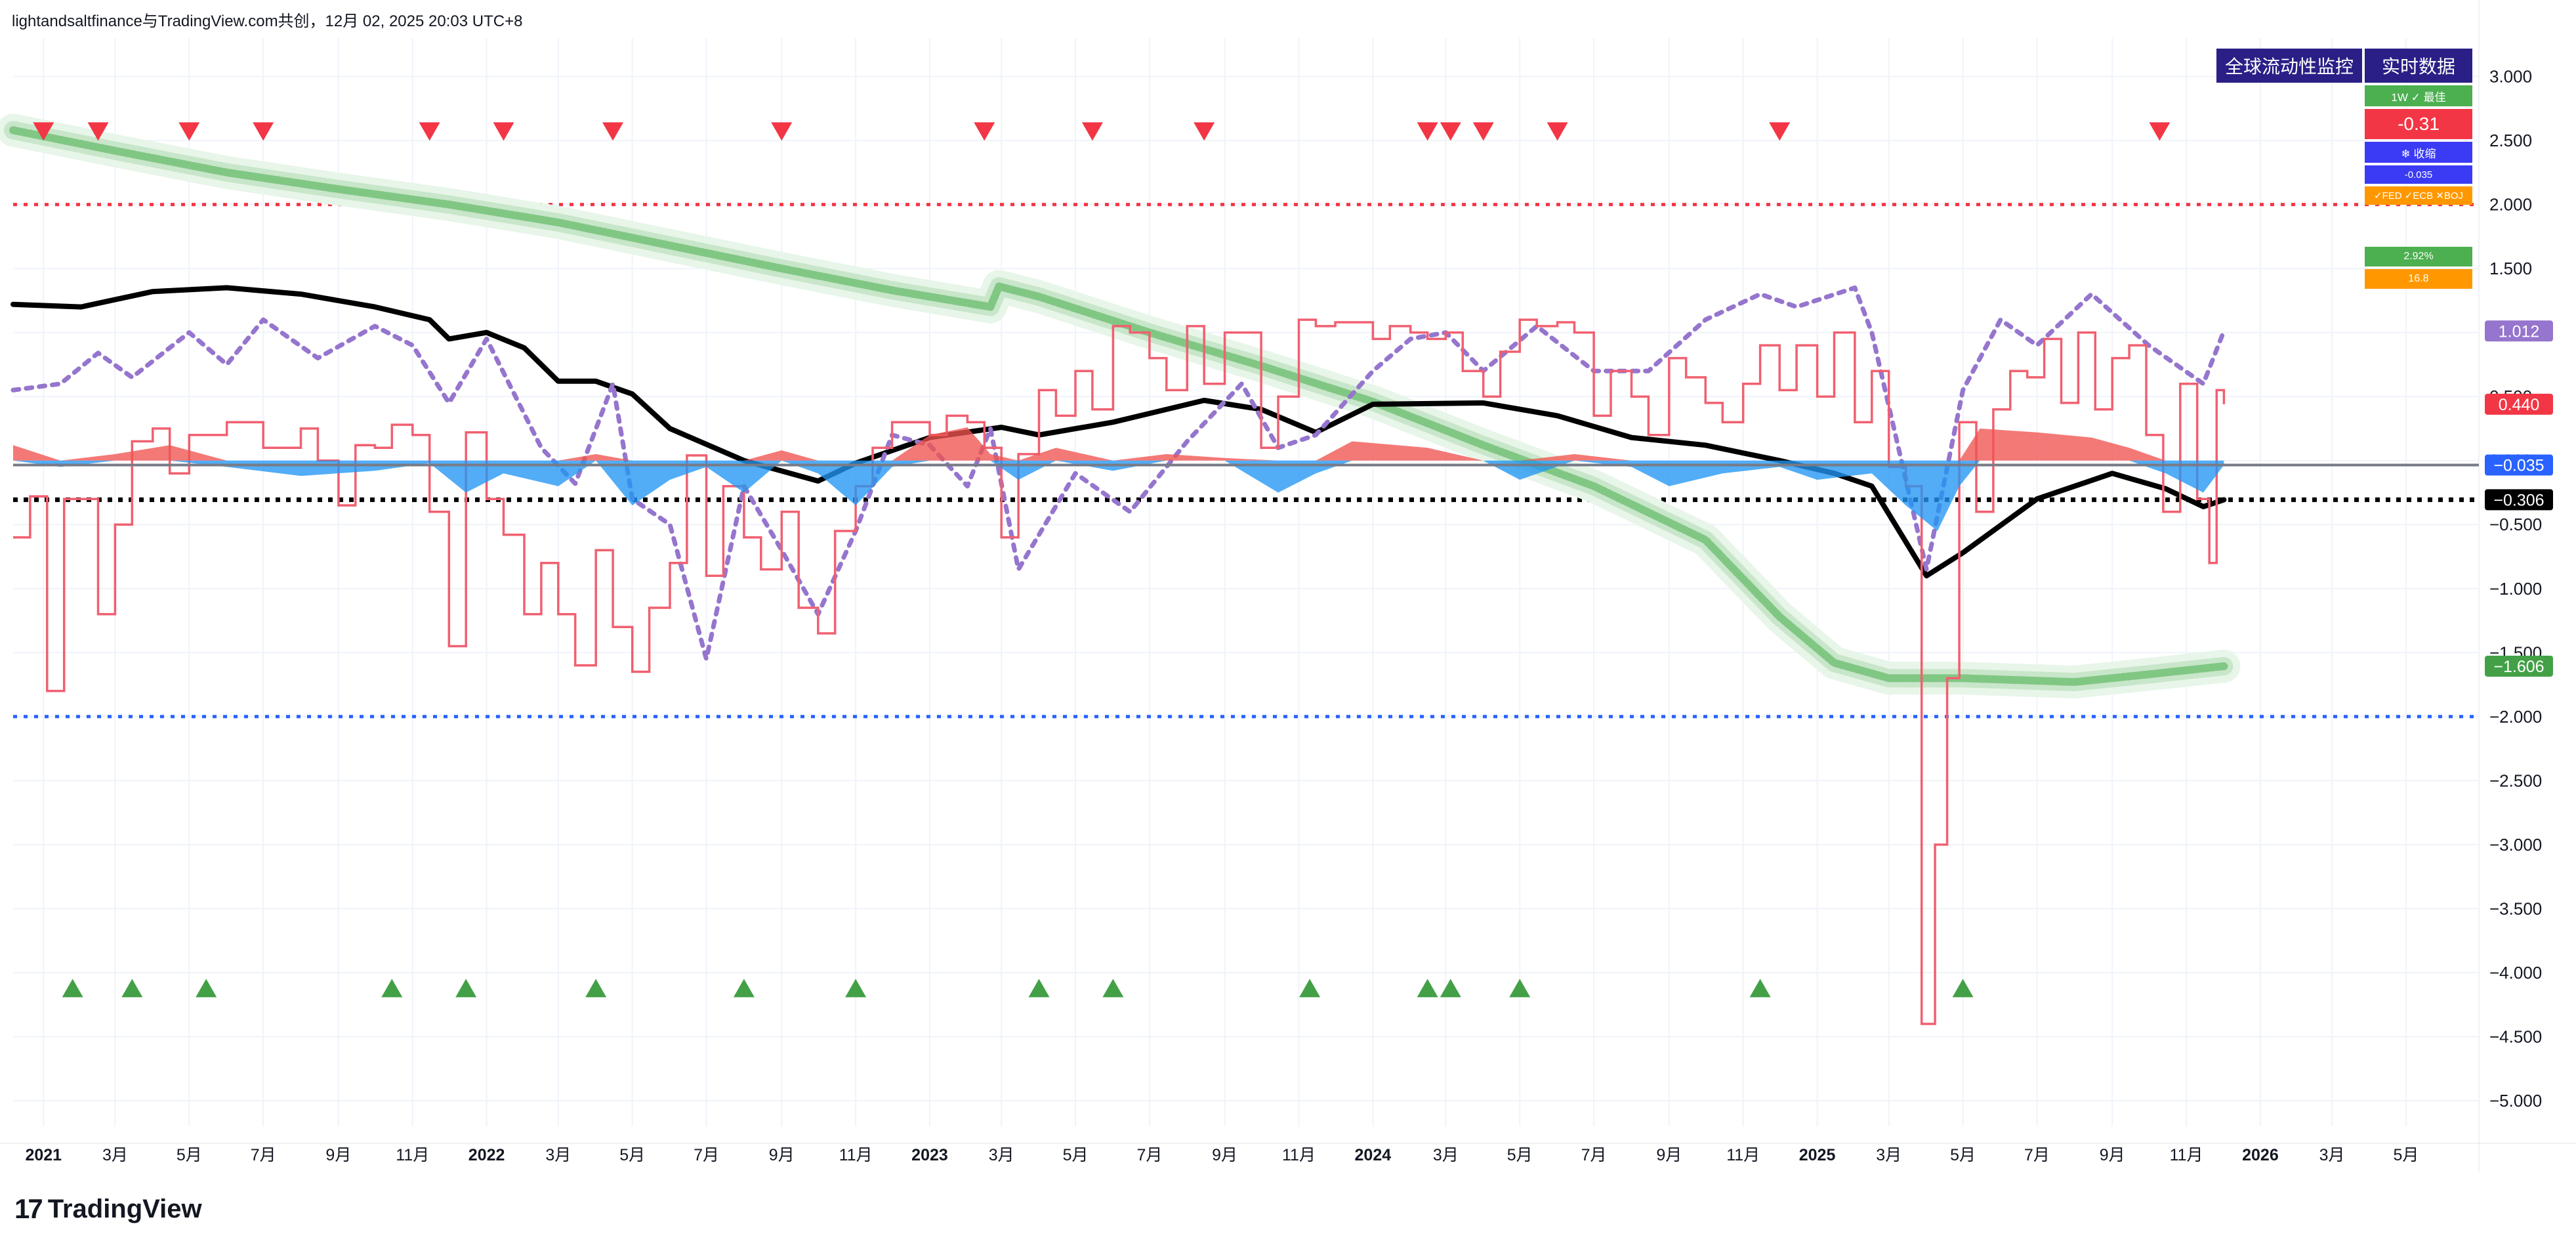  I want to click on y-tick-label: −4.000, so click(2516, 973).